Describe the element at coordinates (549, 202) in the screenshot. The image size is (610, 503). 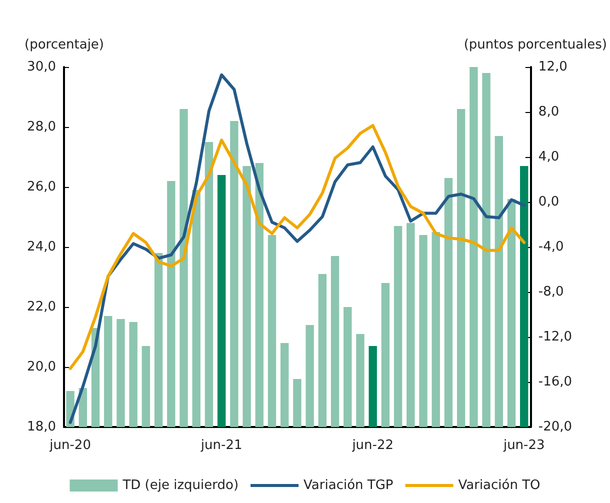
I see `y2-tick-label: 0,0` at that location.